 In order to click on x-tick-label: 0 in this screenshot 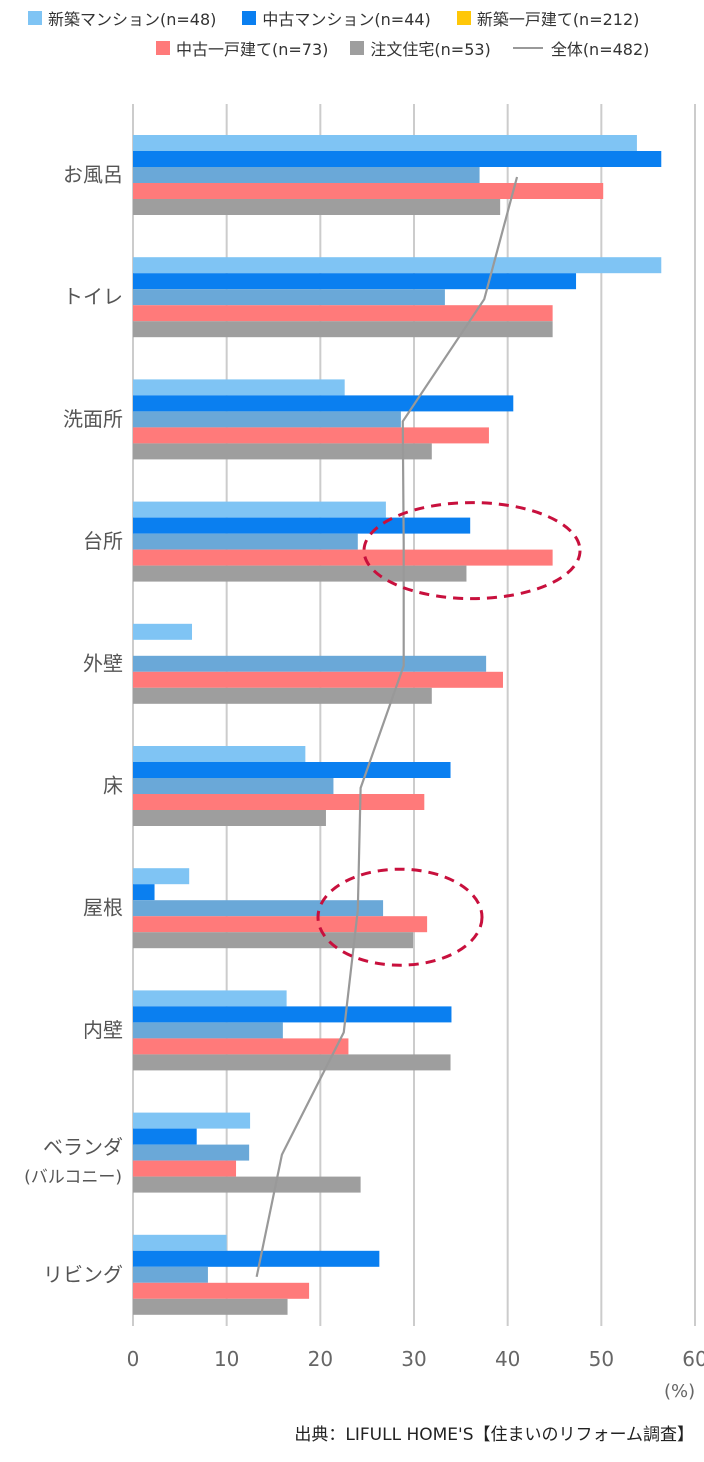, I will do `click(133, 1359)`.